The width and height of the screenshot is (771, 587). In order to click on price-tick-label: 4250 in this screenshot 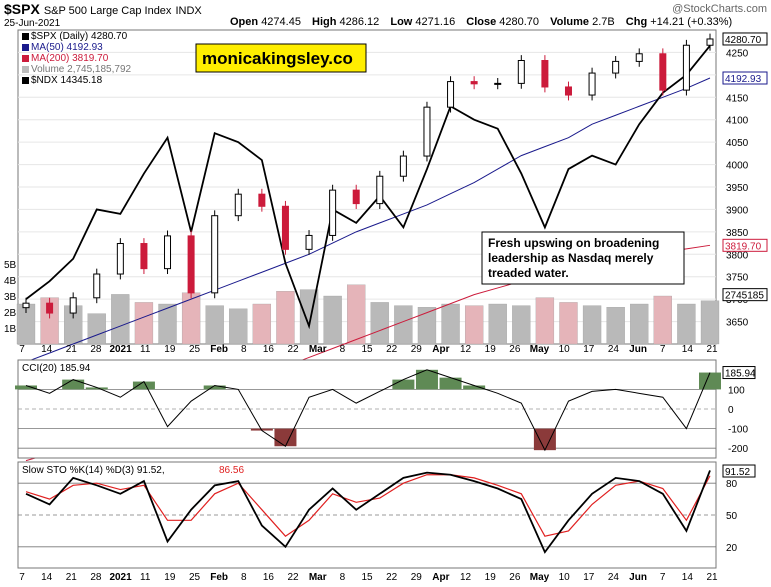, I will do `click(737, 53)`.